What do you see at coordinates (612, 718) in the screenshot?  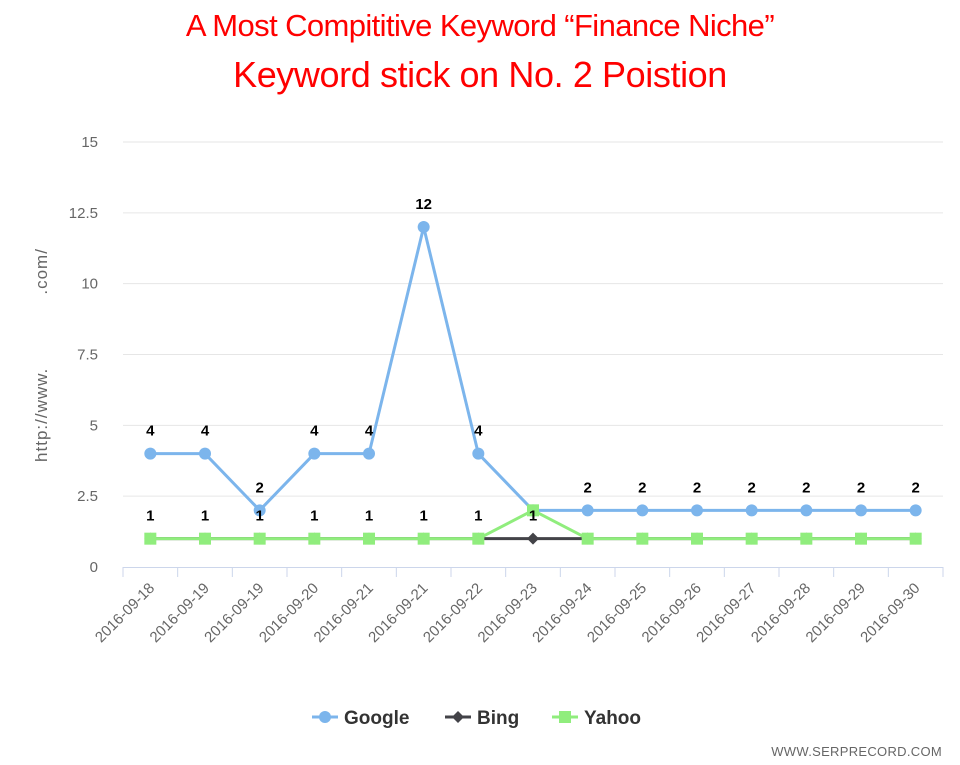 I see `legend-label-yahoo: Yahoo` at bounding box center [612, 718].